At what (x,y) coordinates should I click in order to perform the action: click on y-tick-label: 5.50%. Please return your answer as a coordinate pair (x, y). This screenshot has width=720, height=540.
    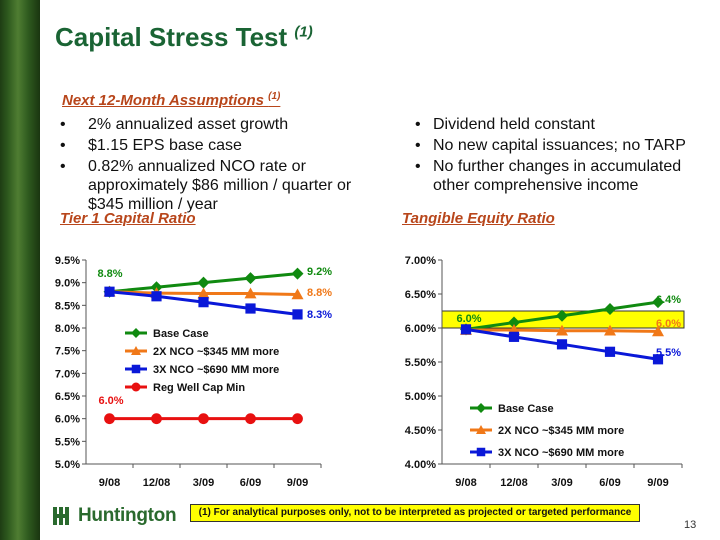
    Looking at the image, I should click on (420, 363).